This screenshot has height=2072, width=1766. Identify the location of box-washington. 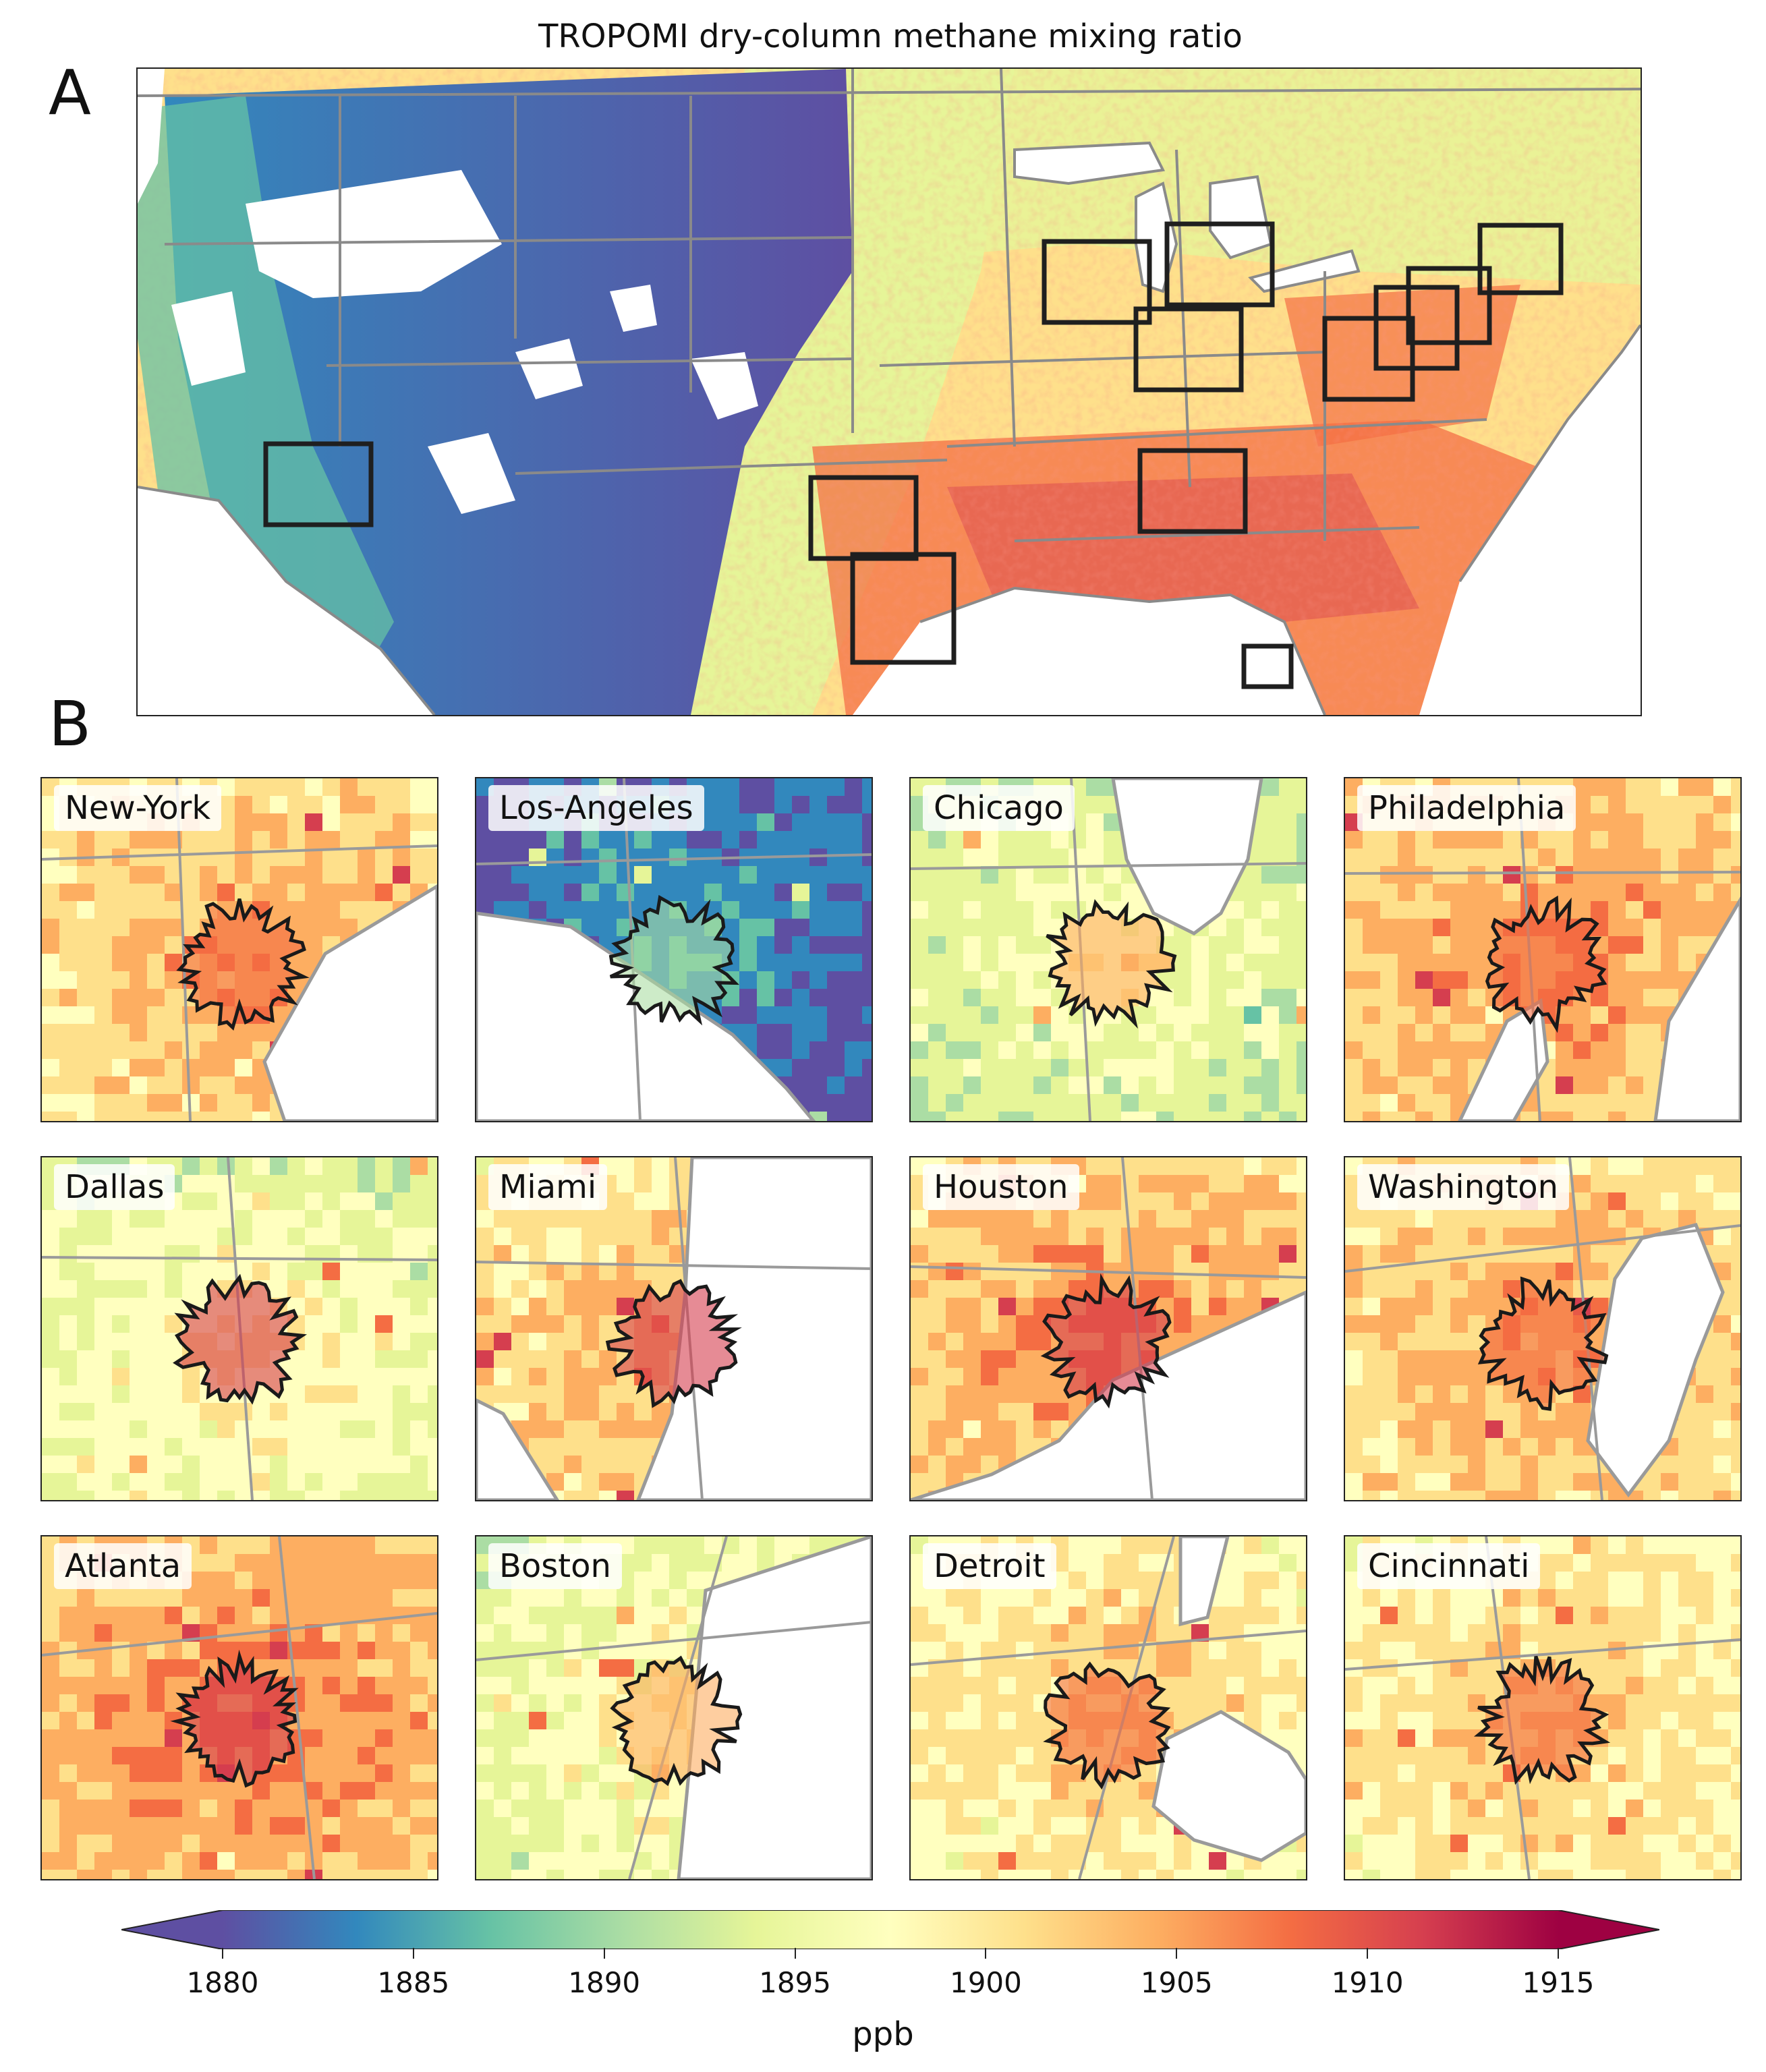
(1368, 359).